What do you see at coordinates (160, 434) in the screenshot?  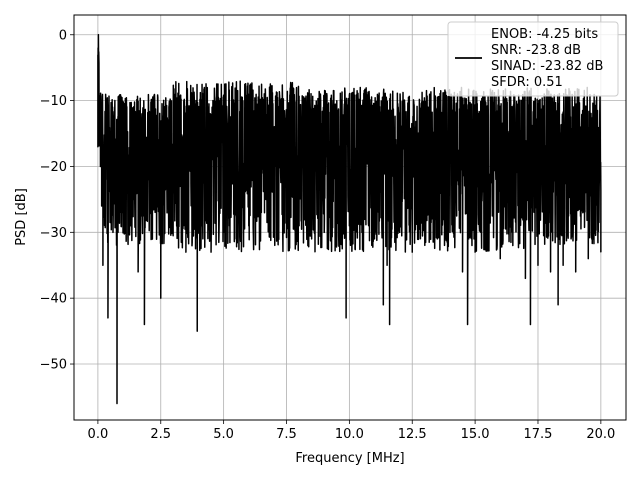 I see `x-tick-label: 2.5` at bounding box center [160, 434].